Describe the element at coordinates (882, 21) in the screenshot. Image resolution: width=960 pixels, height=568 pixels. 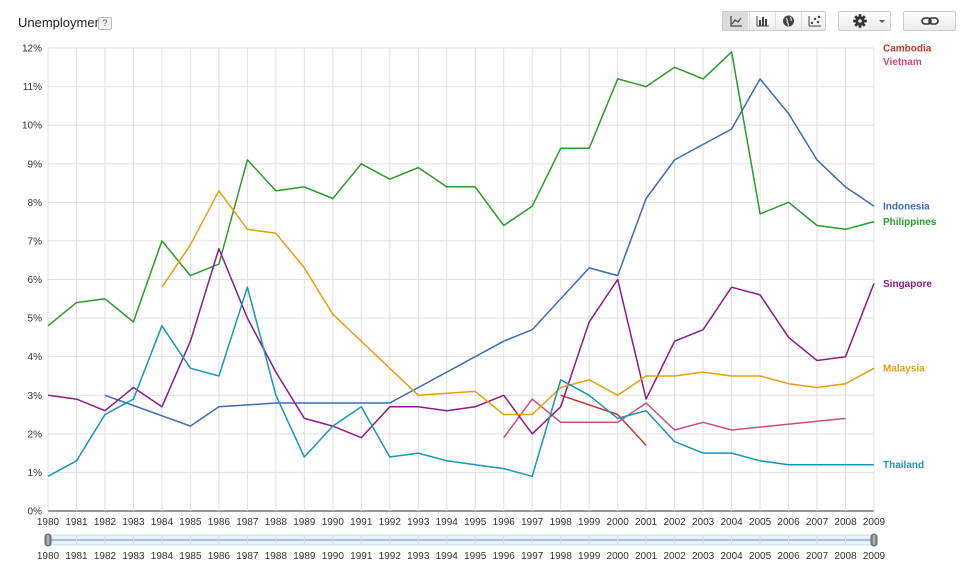
I see `chevron-down-icon` at that location.